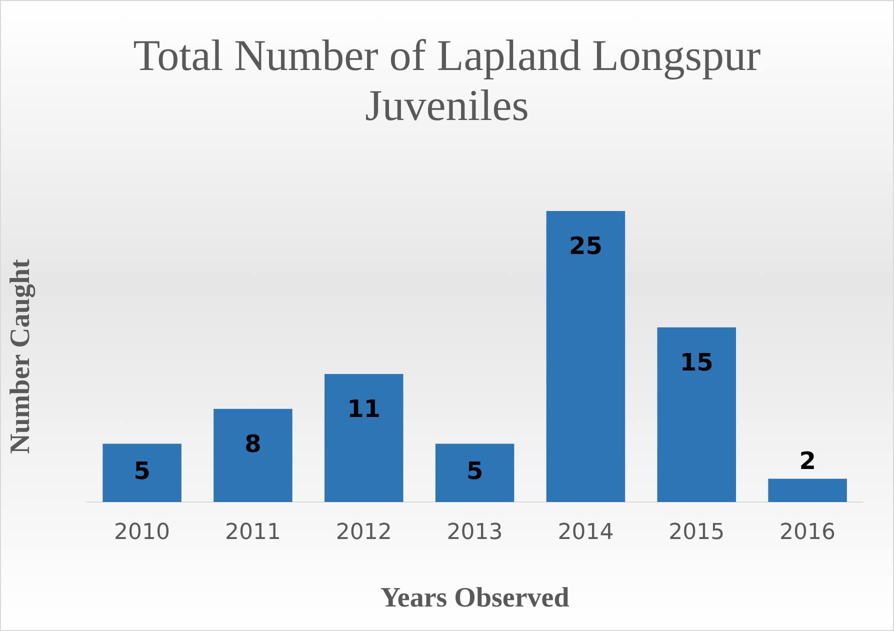 Image resolution: width=894 pixels, height=631 pixels. I want to click on x-tick-label: 2016, so click(808, 532).